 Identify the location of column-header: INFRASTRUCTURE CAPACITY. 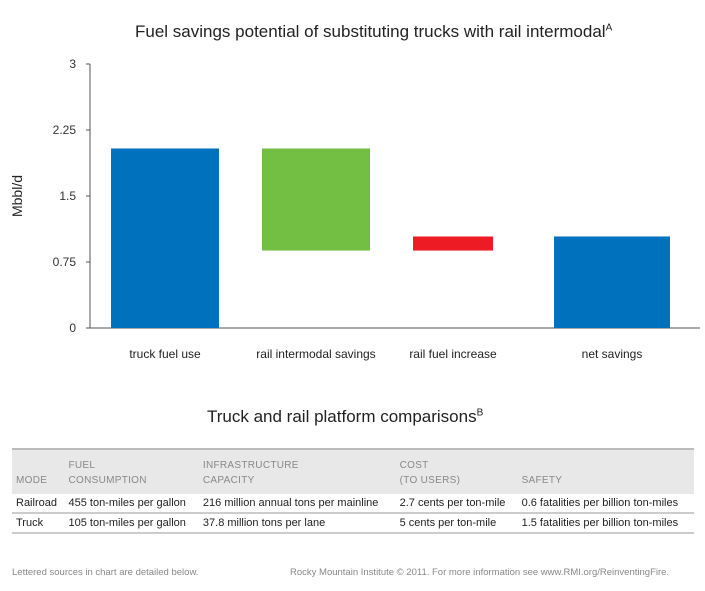
(250, 473).